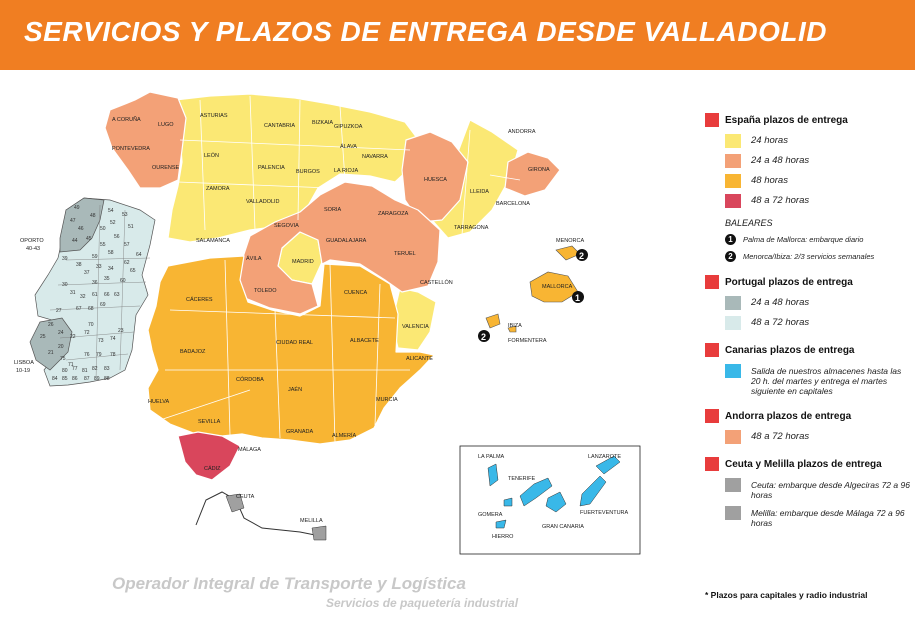 The height and width of the screenshot is (634, 915). I want to click on legend-item-andorra: 48 a 72 horas, so click(817, 437).